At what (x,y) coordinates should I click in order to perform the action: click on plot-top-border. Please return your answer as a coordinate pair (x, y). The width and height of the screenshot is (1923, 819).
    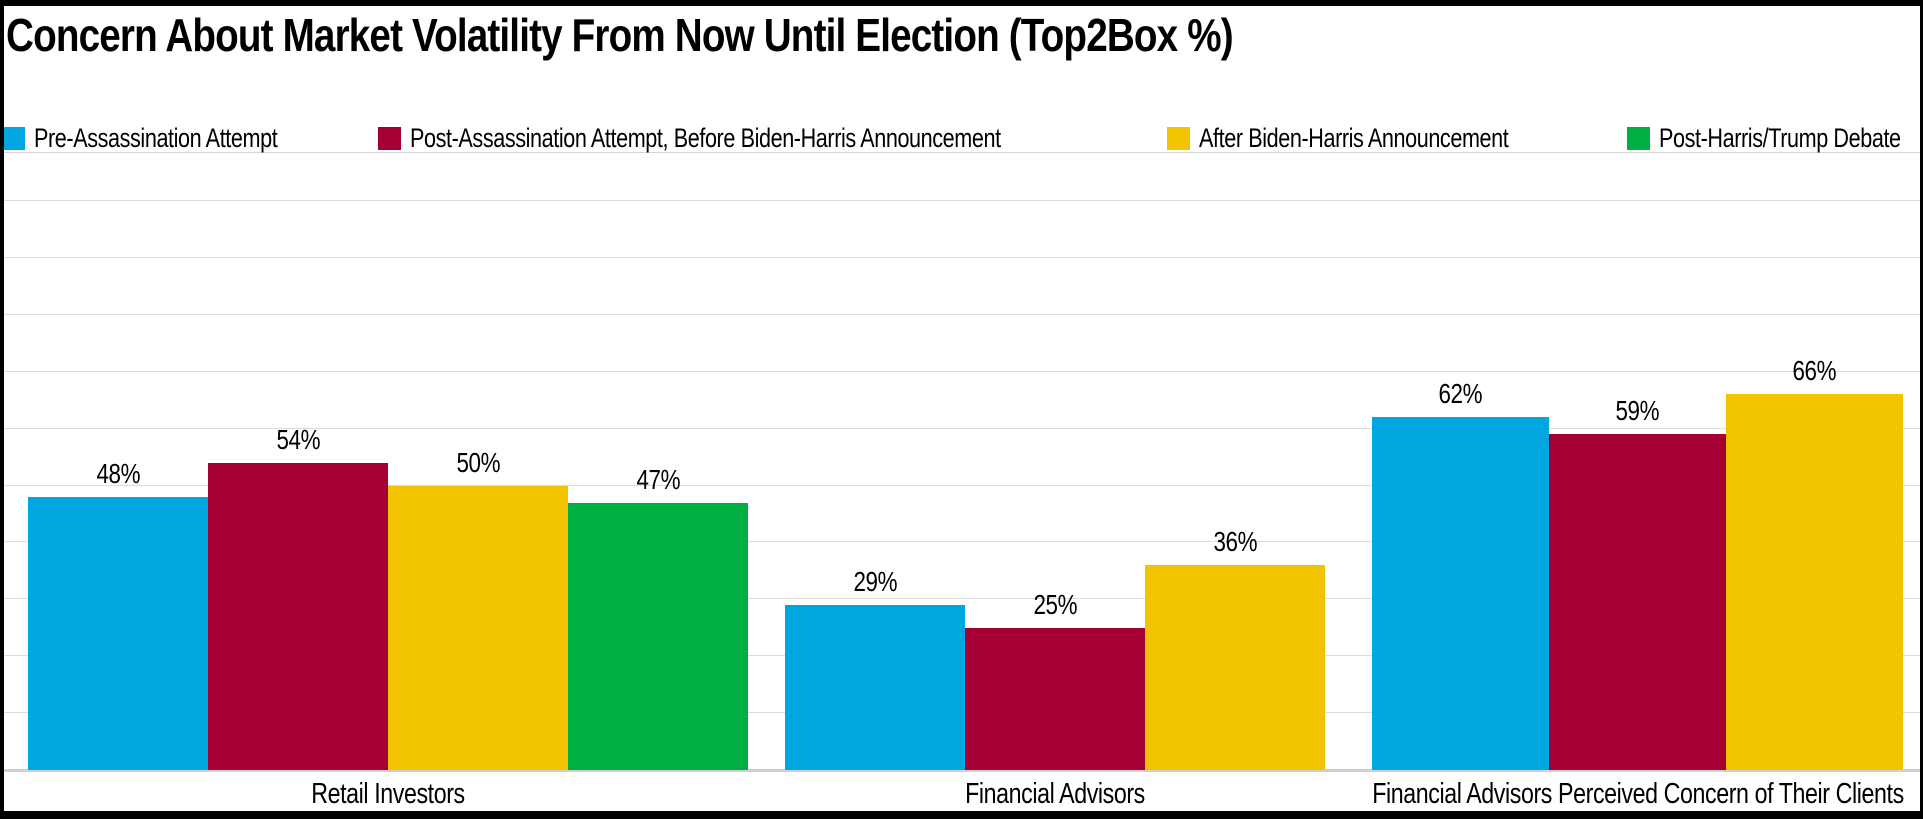
    Looking at the image, I should click on (961, 152).